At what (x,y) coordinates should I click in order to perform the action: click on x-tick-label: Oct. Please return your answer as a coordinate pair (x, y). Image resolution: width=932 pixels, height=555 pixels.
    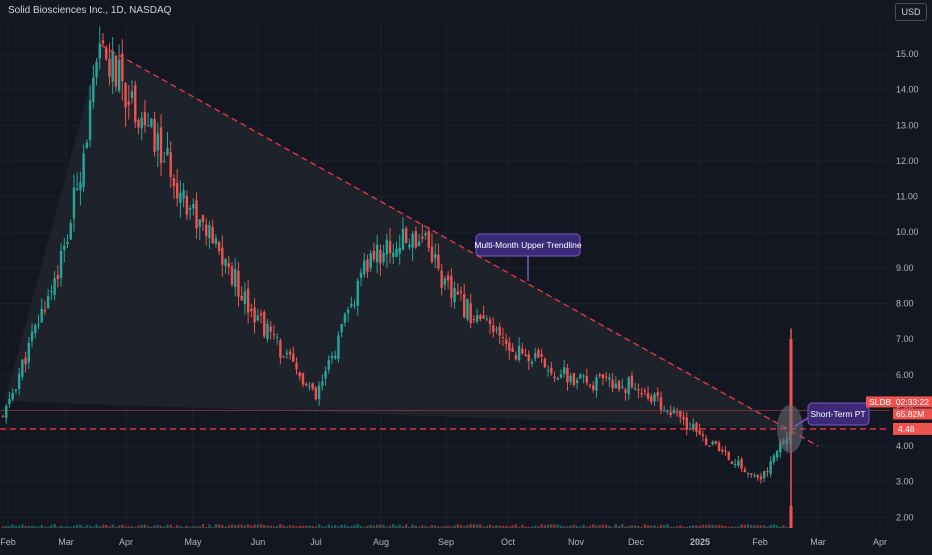
    Looking at the image, I should click on (508, 542).